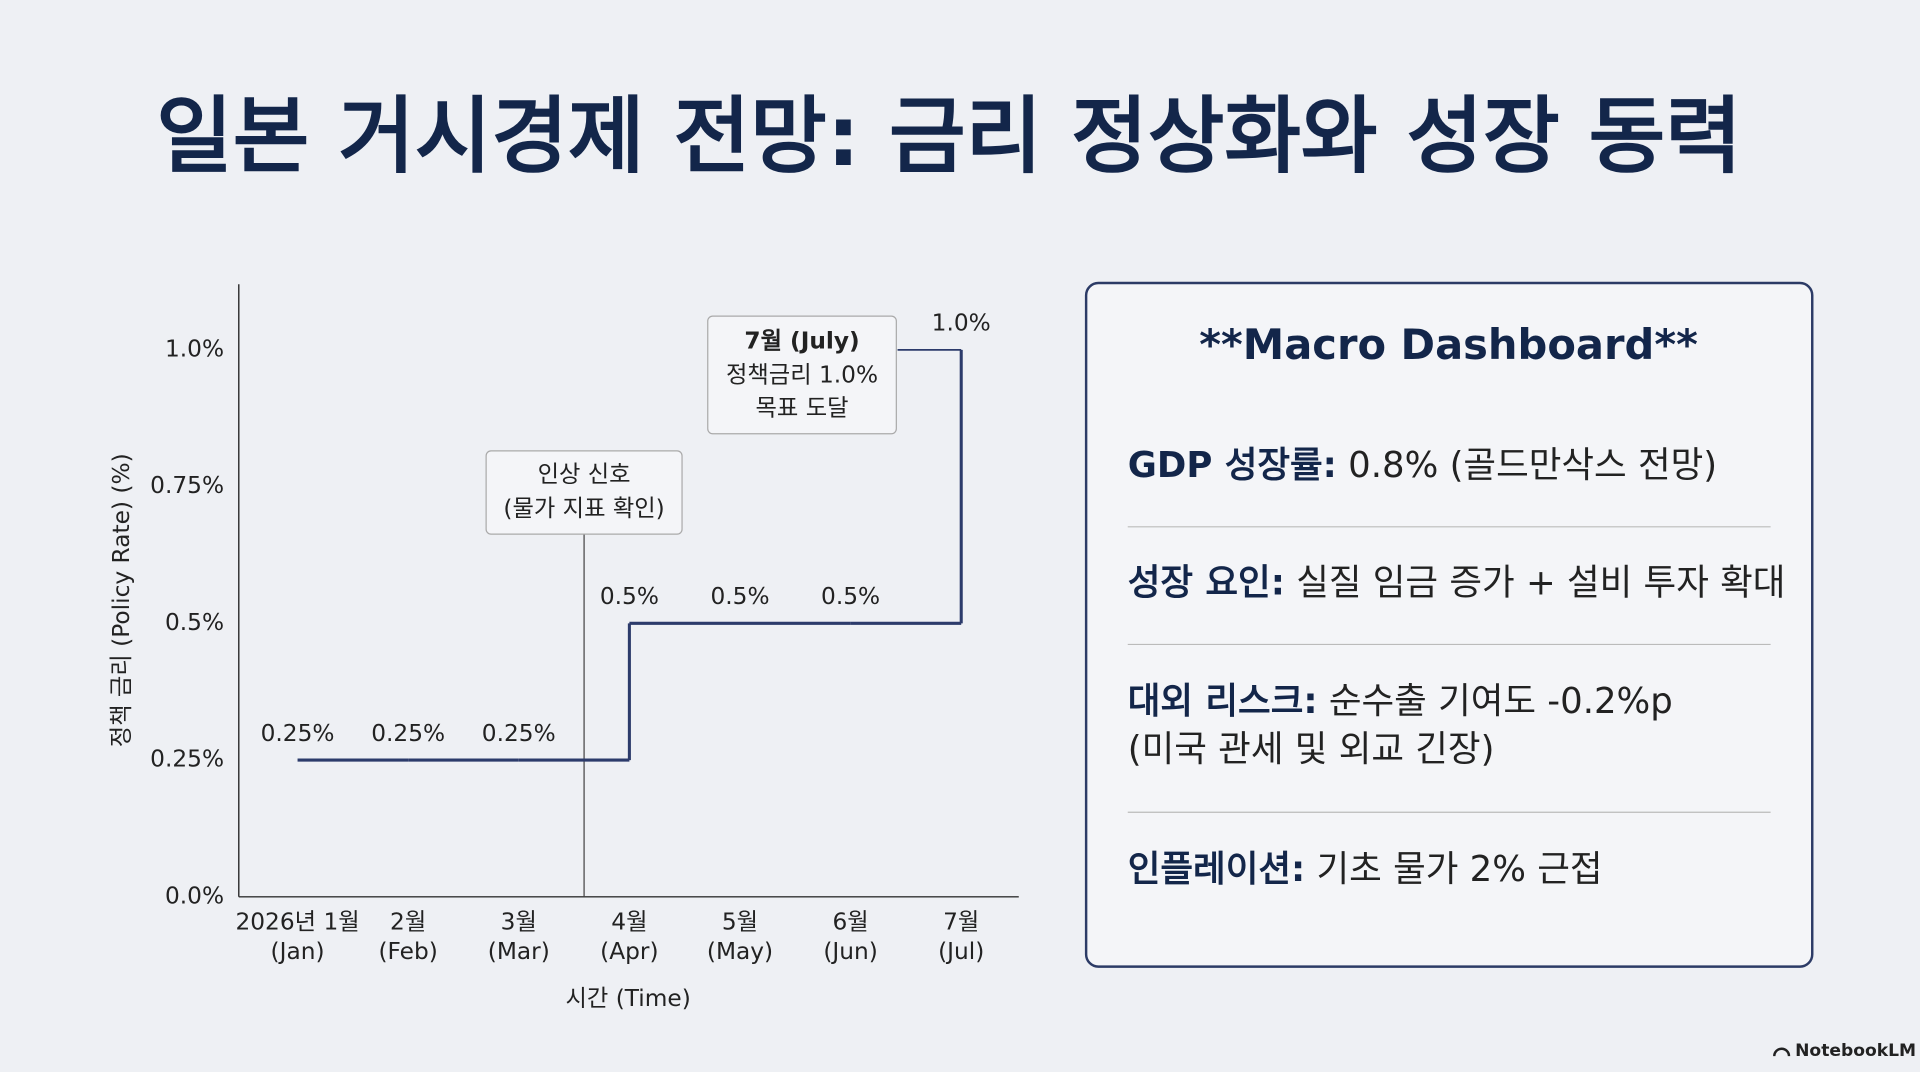 The height and width of the screenshot is (1072, 1920). What do you see at coordinates (850, 936) in the screenshot?
I see `x-tick-label: 6월 (Jun)` at bounding box center [850, 936].